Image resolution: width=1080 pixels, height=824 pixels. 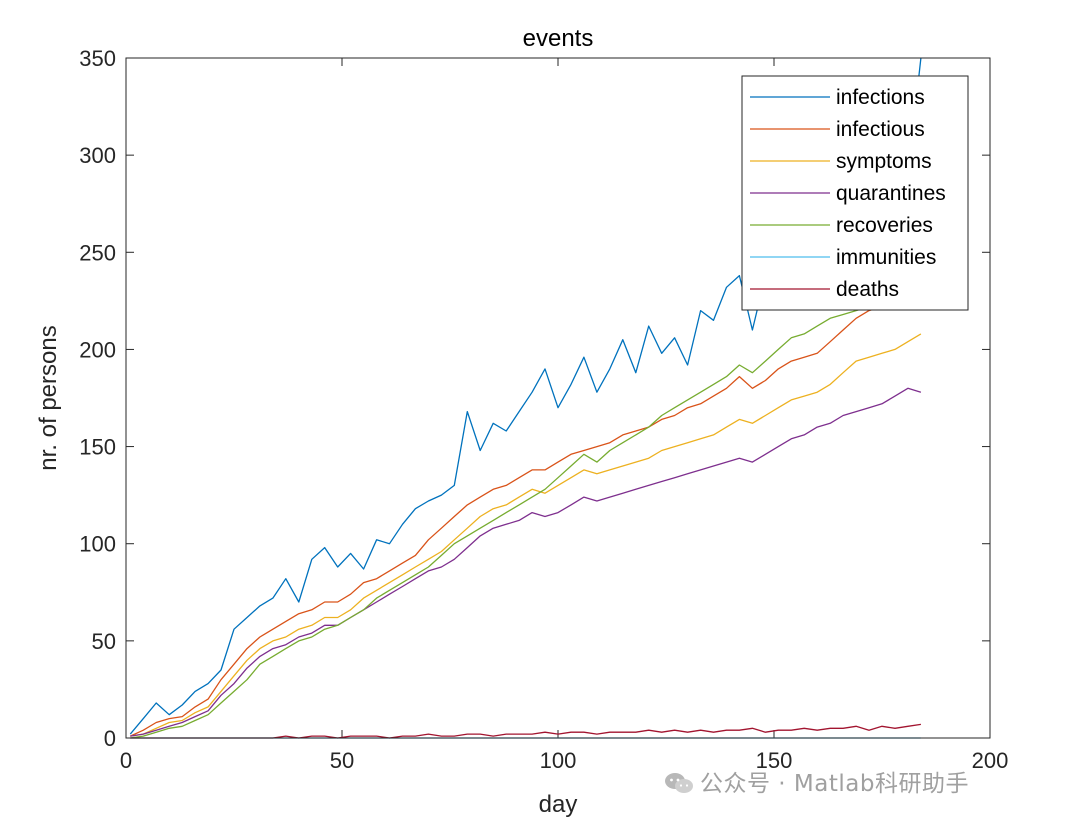 I want to click on y-axis-title: nr. of persons, so click(x=48, y=397).